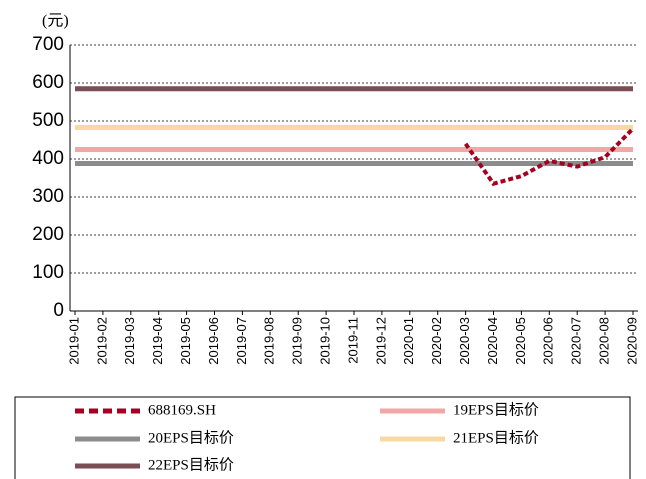 The width and height of the screenshot is (646, 479). Describe the element at coordinates (520, 341) in the screenshot. I see `x-tick-label: 2020-05` at that location.